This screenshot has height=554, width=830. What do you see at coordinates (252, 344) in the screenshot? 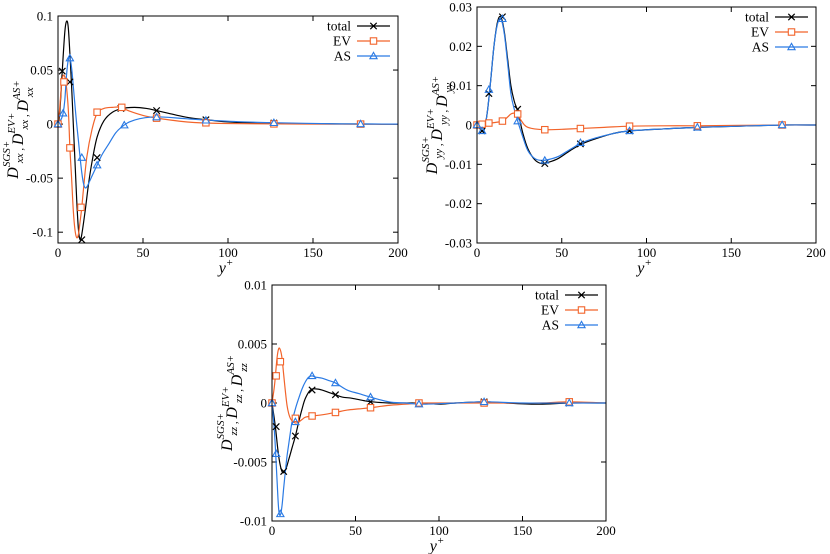
I see `y-tick-label: 0.005` at bounding box center [252, 344].